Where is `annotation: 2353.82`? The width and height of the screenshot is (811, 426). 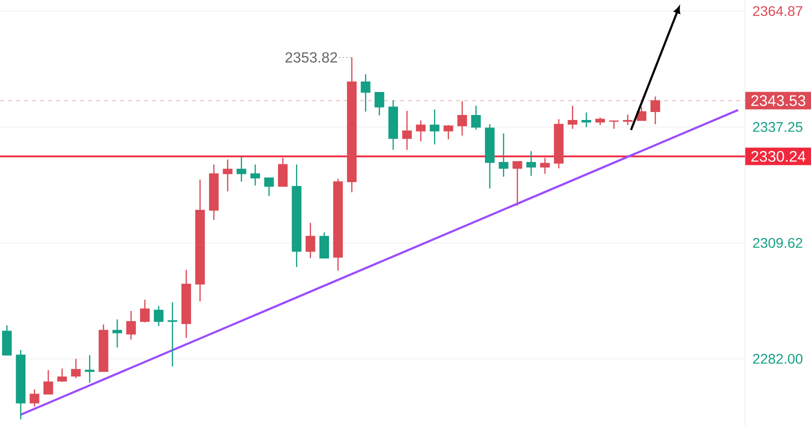
annotation: 2353.82 is located at coordinates (312, 57).